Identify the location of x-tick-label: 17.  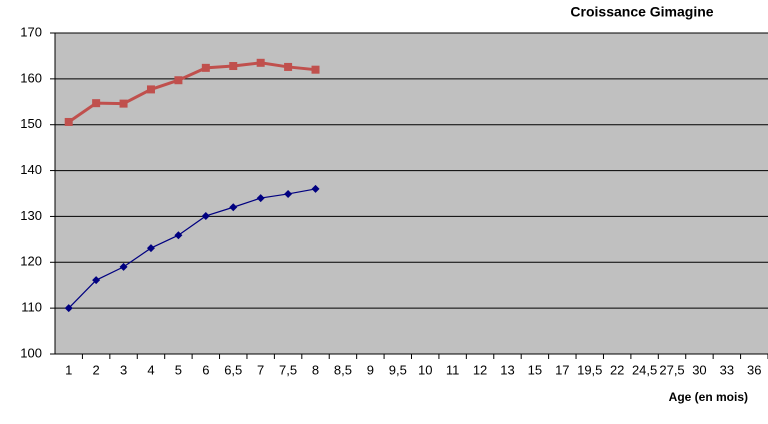
(562, 369).